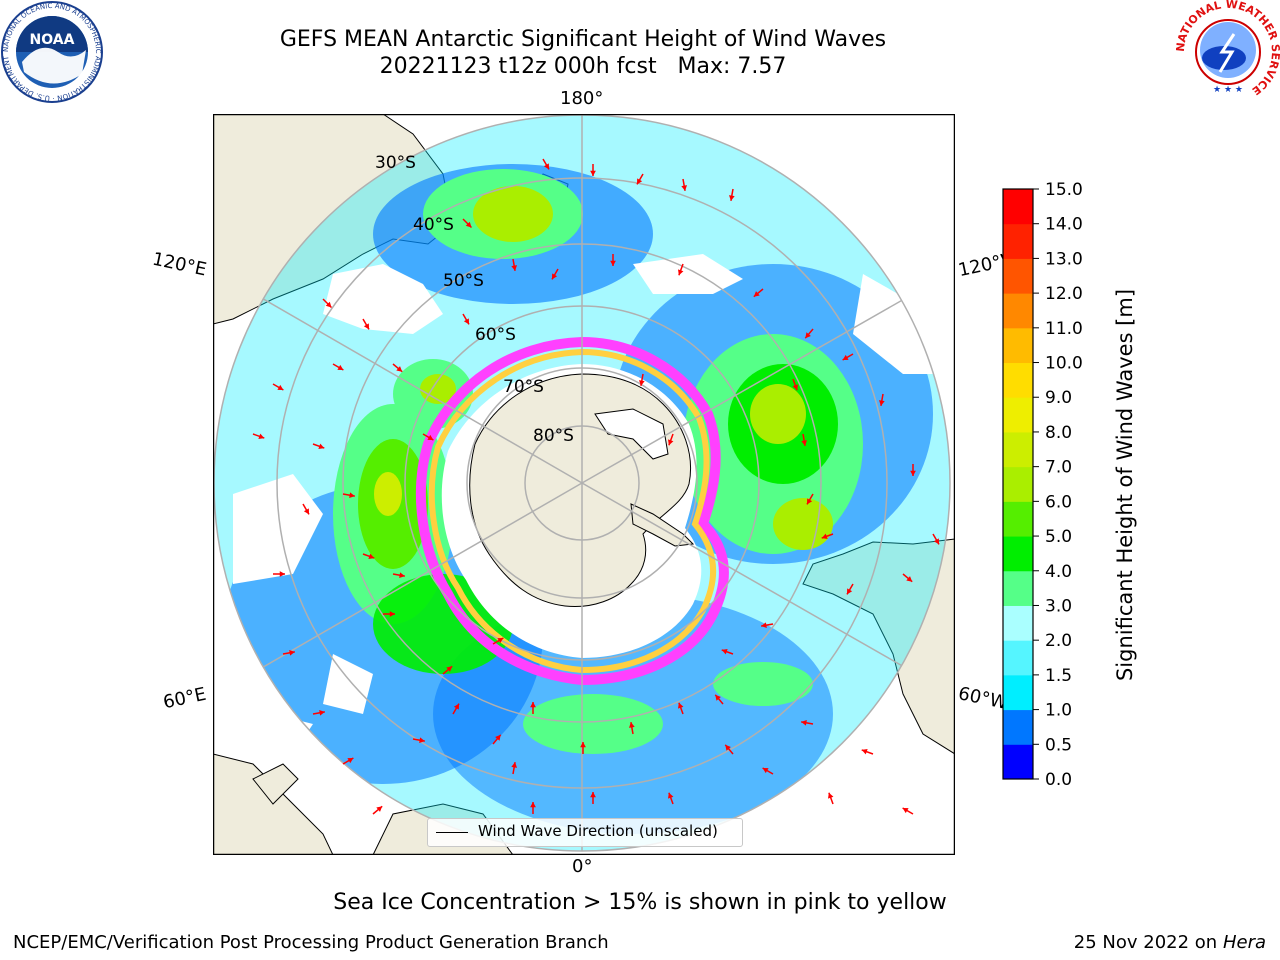 This screenshot has height=960, width=1280. What do you see at coordinates (585, 832) in the screenshot?
I see `legend: Wind Wave Direction (unscaled)` at bounding box center [585, 832].